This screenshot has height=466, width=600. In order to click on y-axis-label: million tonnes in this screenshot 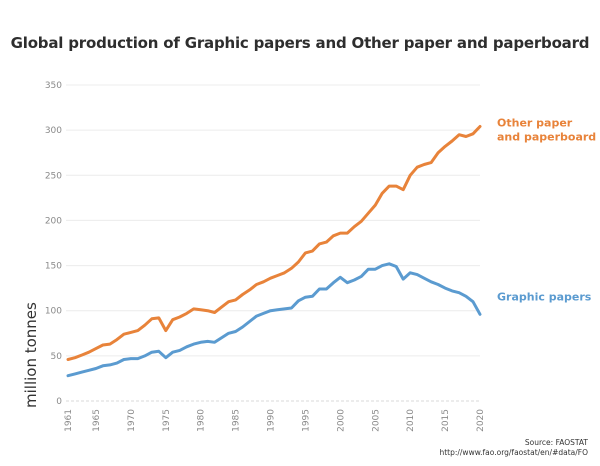, I will do `click(31, 355)`.